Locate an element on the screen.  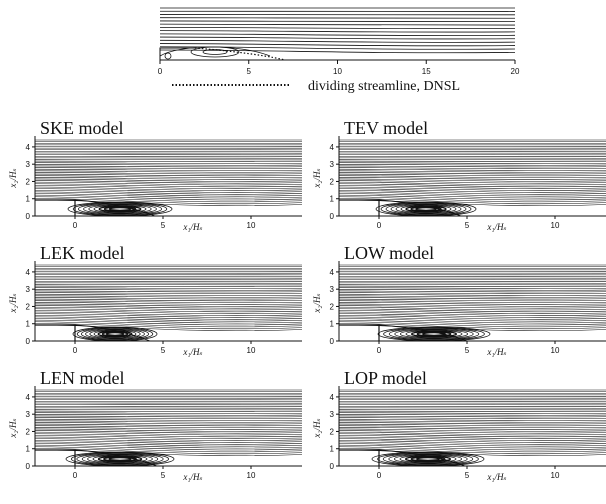
recirculation-bubble is located at coordinates (115, 333).